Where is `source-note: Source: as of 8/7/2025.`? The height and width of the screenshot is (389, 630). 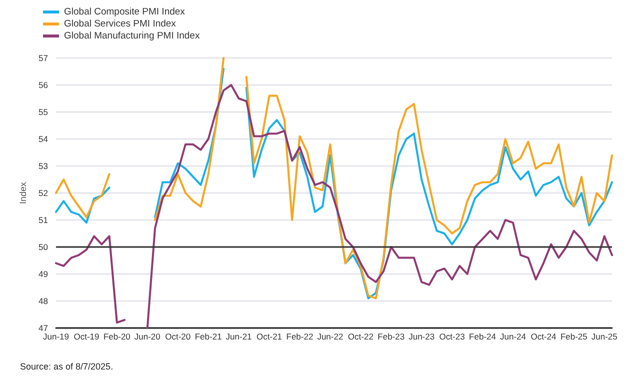 source-note: Source: as of 8/7/2025. is located at coordinates (67, 367).